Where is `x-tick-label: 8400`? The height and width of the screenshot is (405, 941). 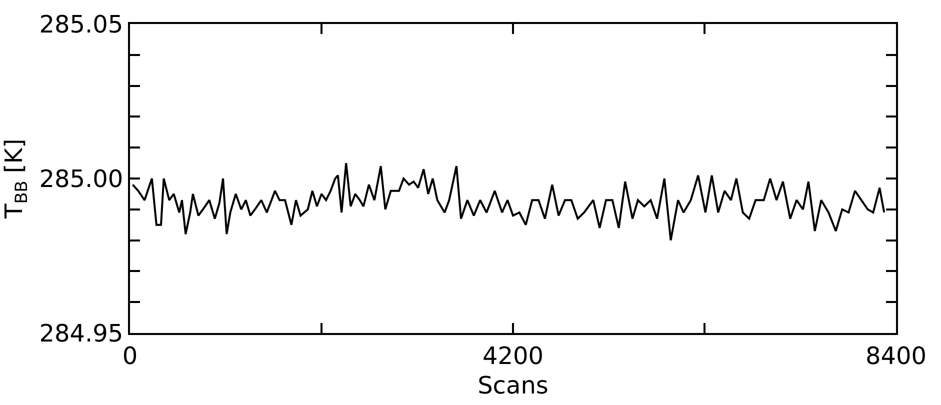 x-tick-label: 8400 is located at coordinates (896, 356).